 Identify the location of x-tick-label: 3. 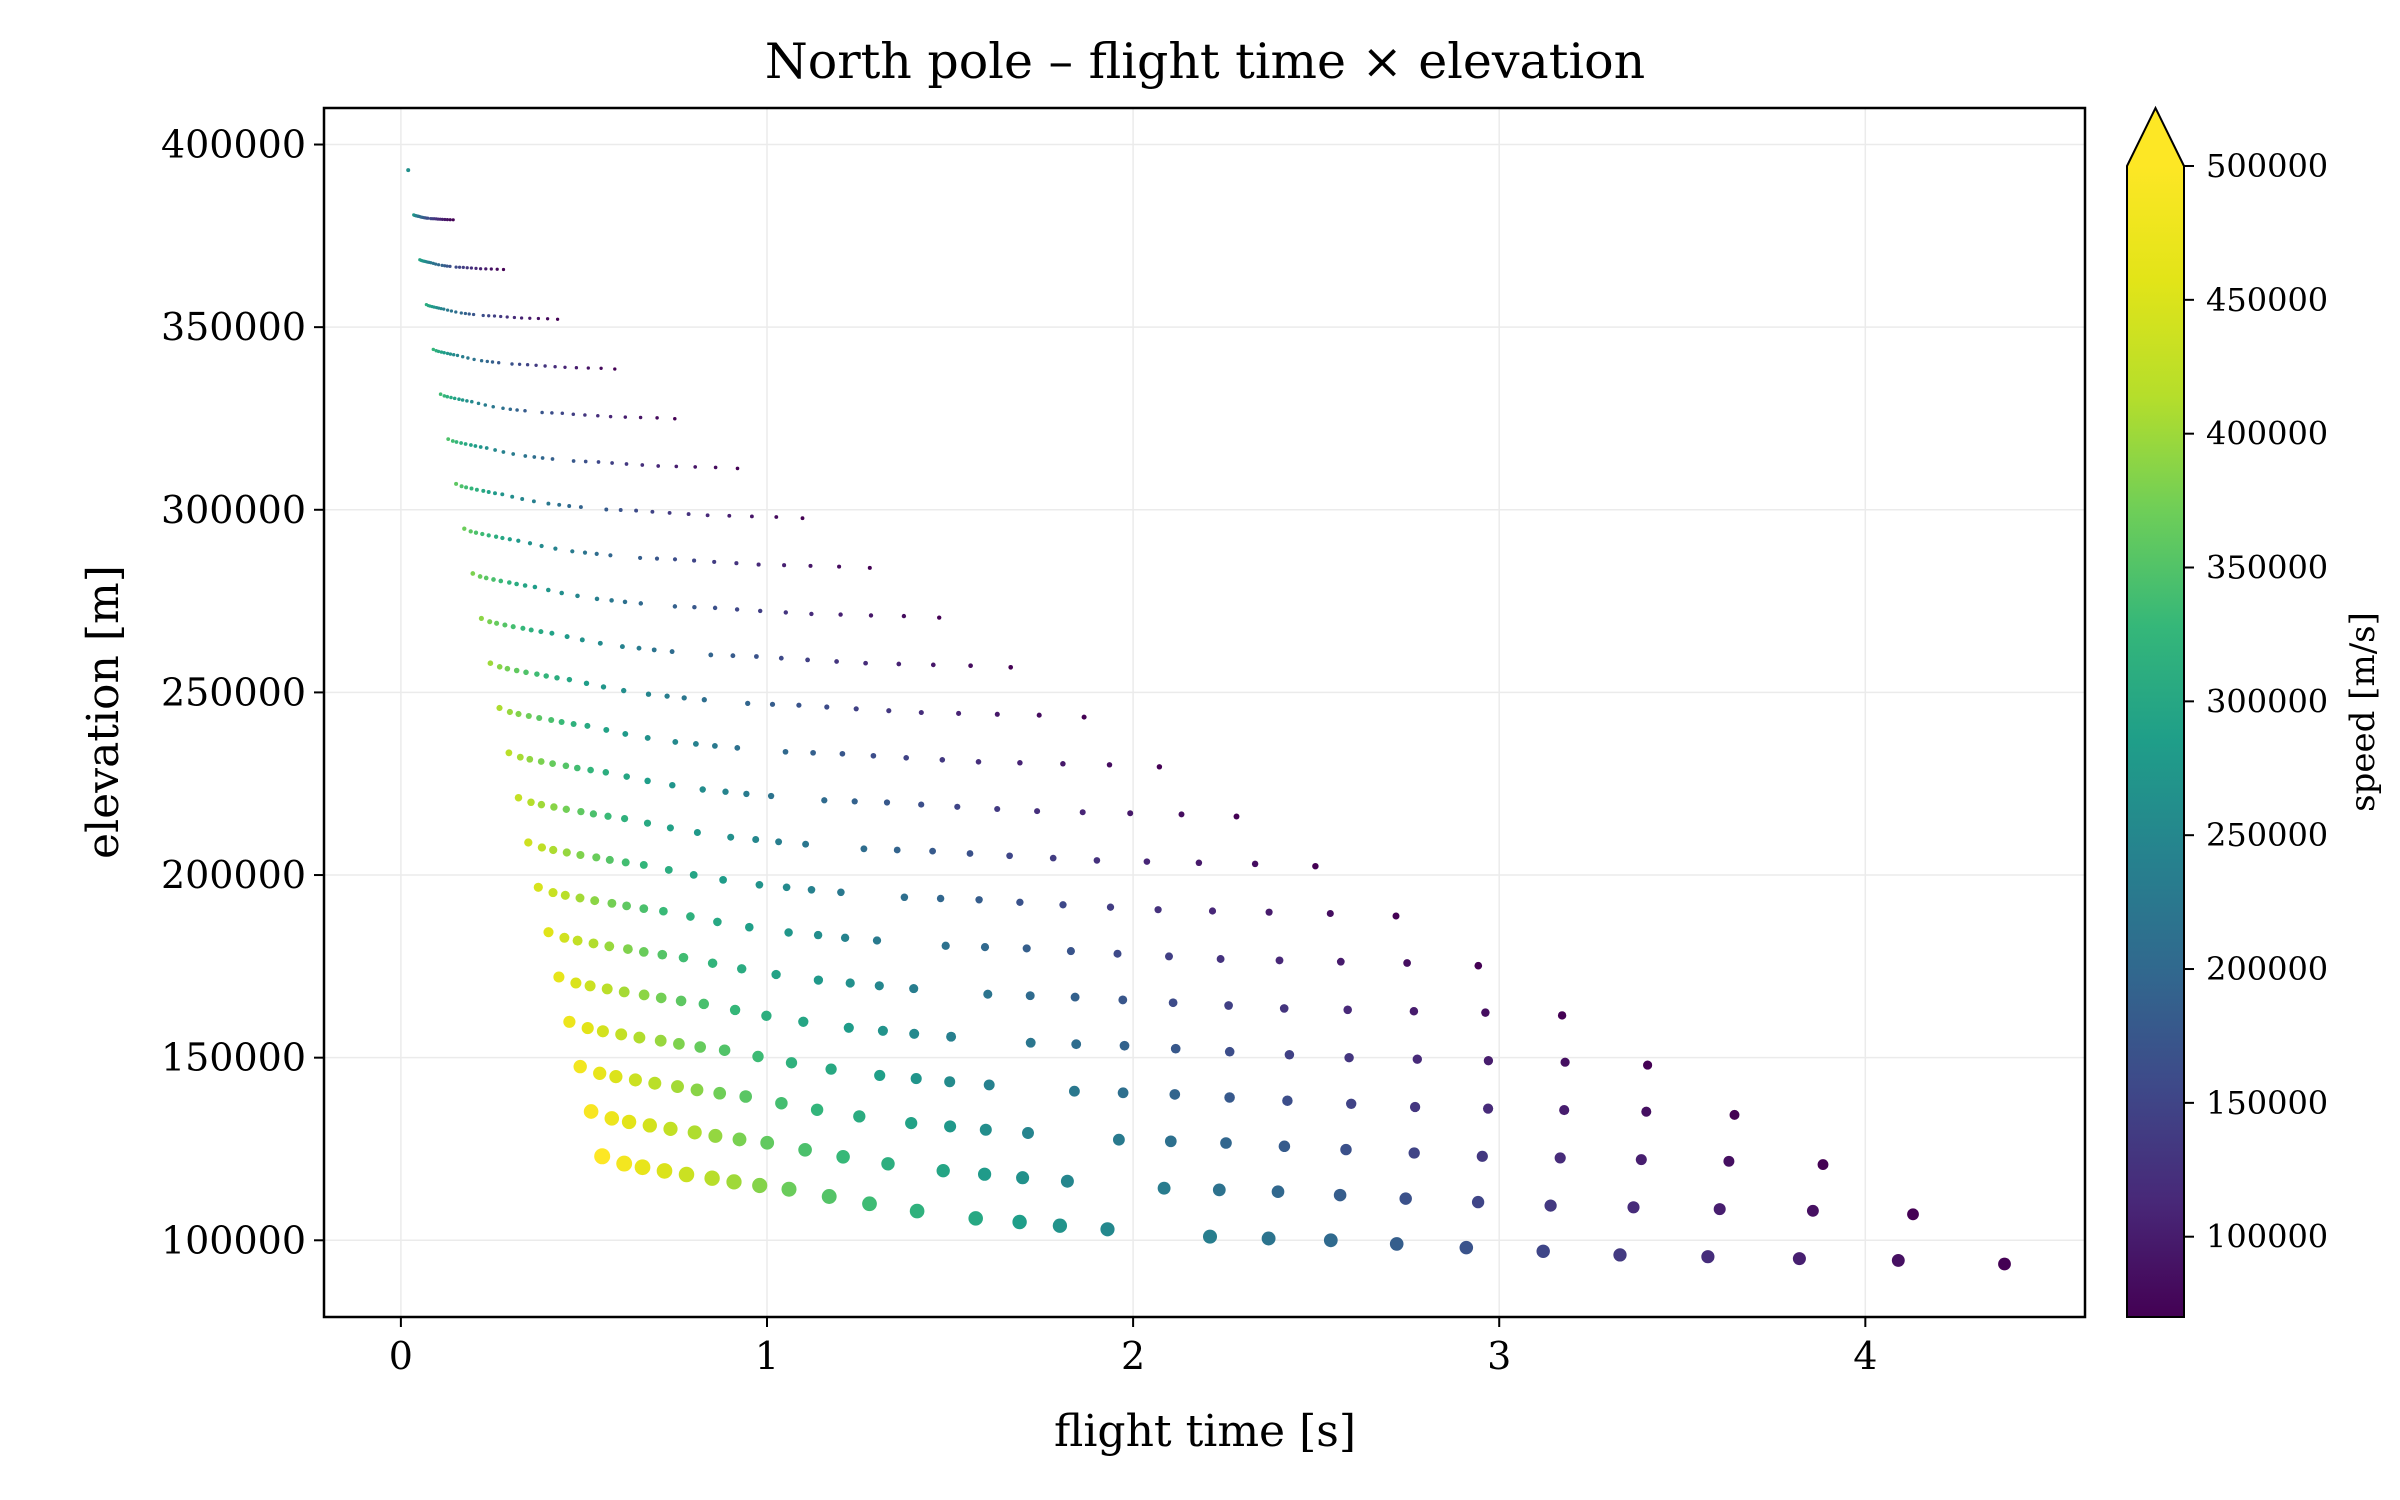
(1499, 1356).